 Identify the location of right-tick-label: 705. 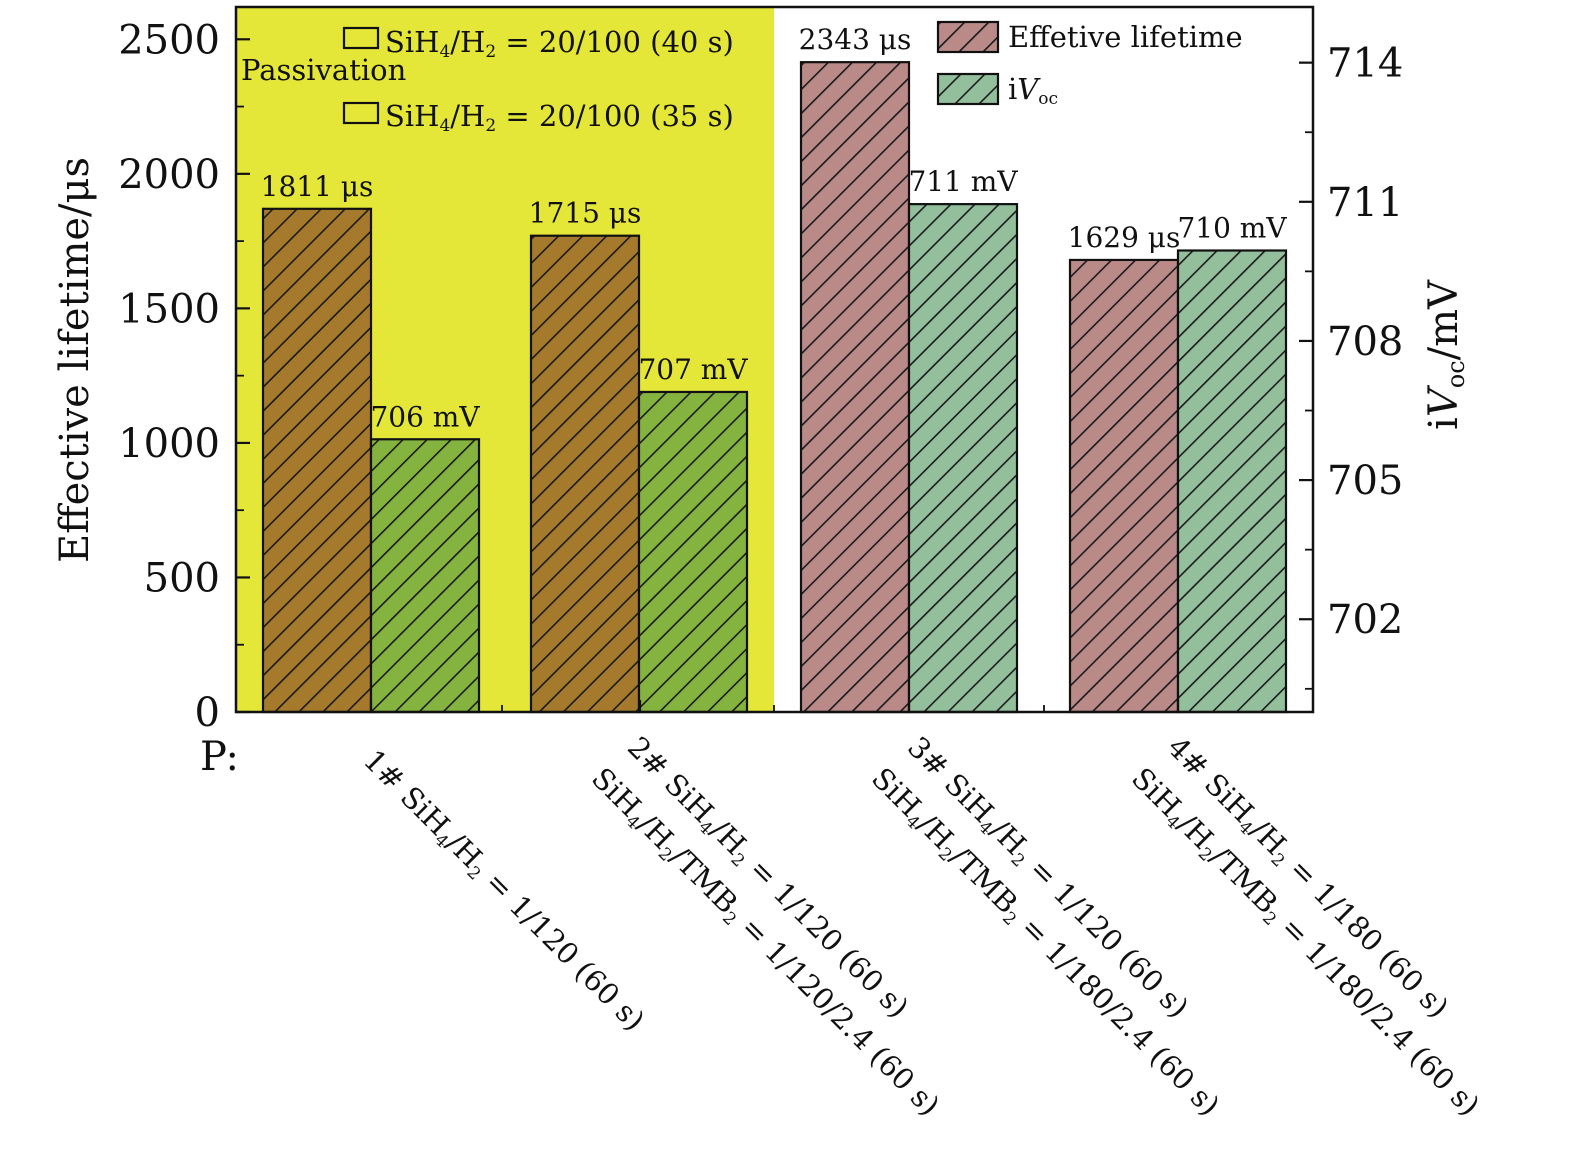
(1365, 481).